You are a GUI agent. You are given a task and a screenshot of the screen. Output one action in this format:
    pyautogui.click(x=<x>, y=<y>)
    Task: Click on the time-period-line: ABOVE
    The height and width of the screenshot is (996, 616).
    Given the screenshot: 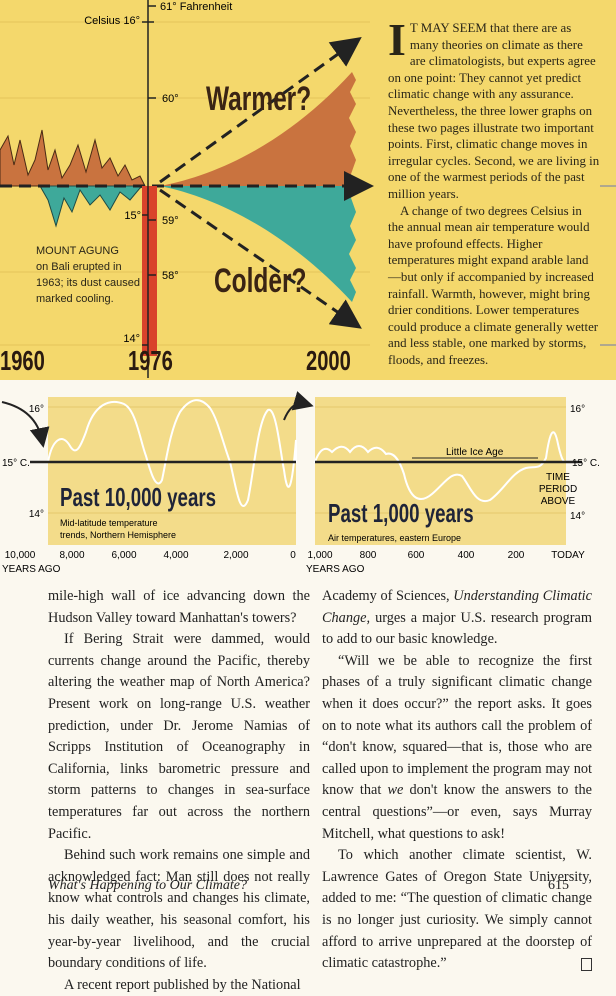 What is the action you would take?
    pyautogui.click(x=558, y=501)
    